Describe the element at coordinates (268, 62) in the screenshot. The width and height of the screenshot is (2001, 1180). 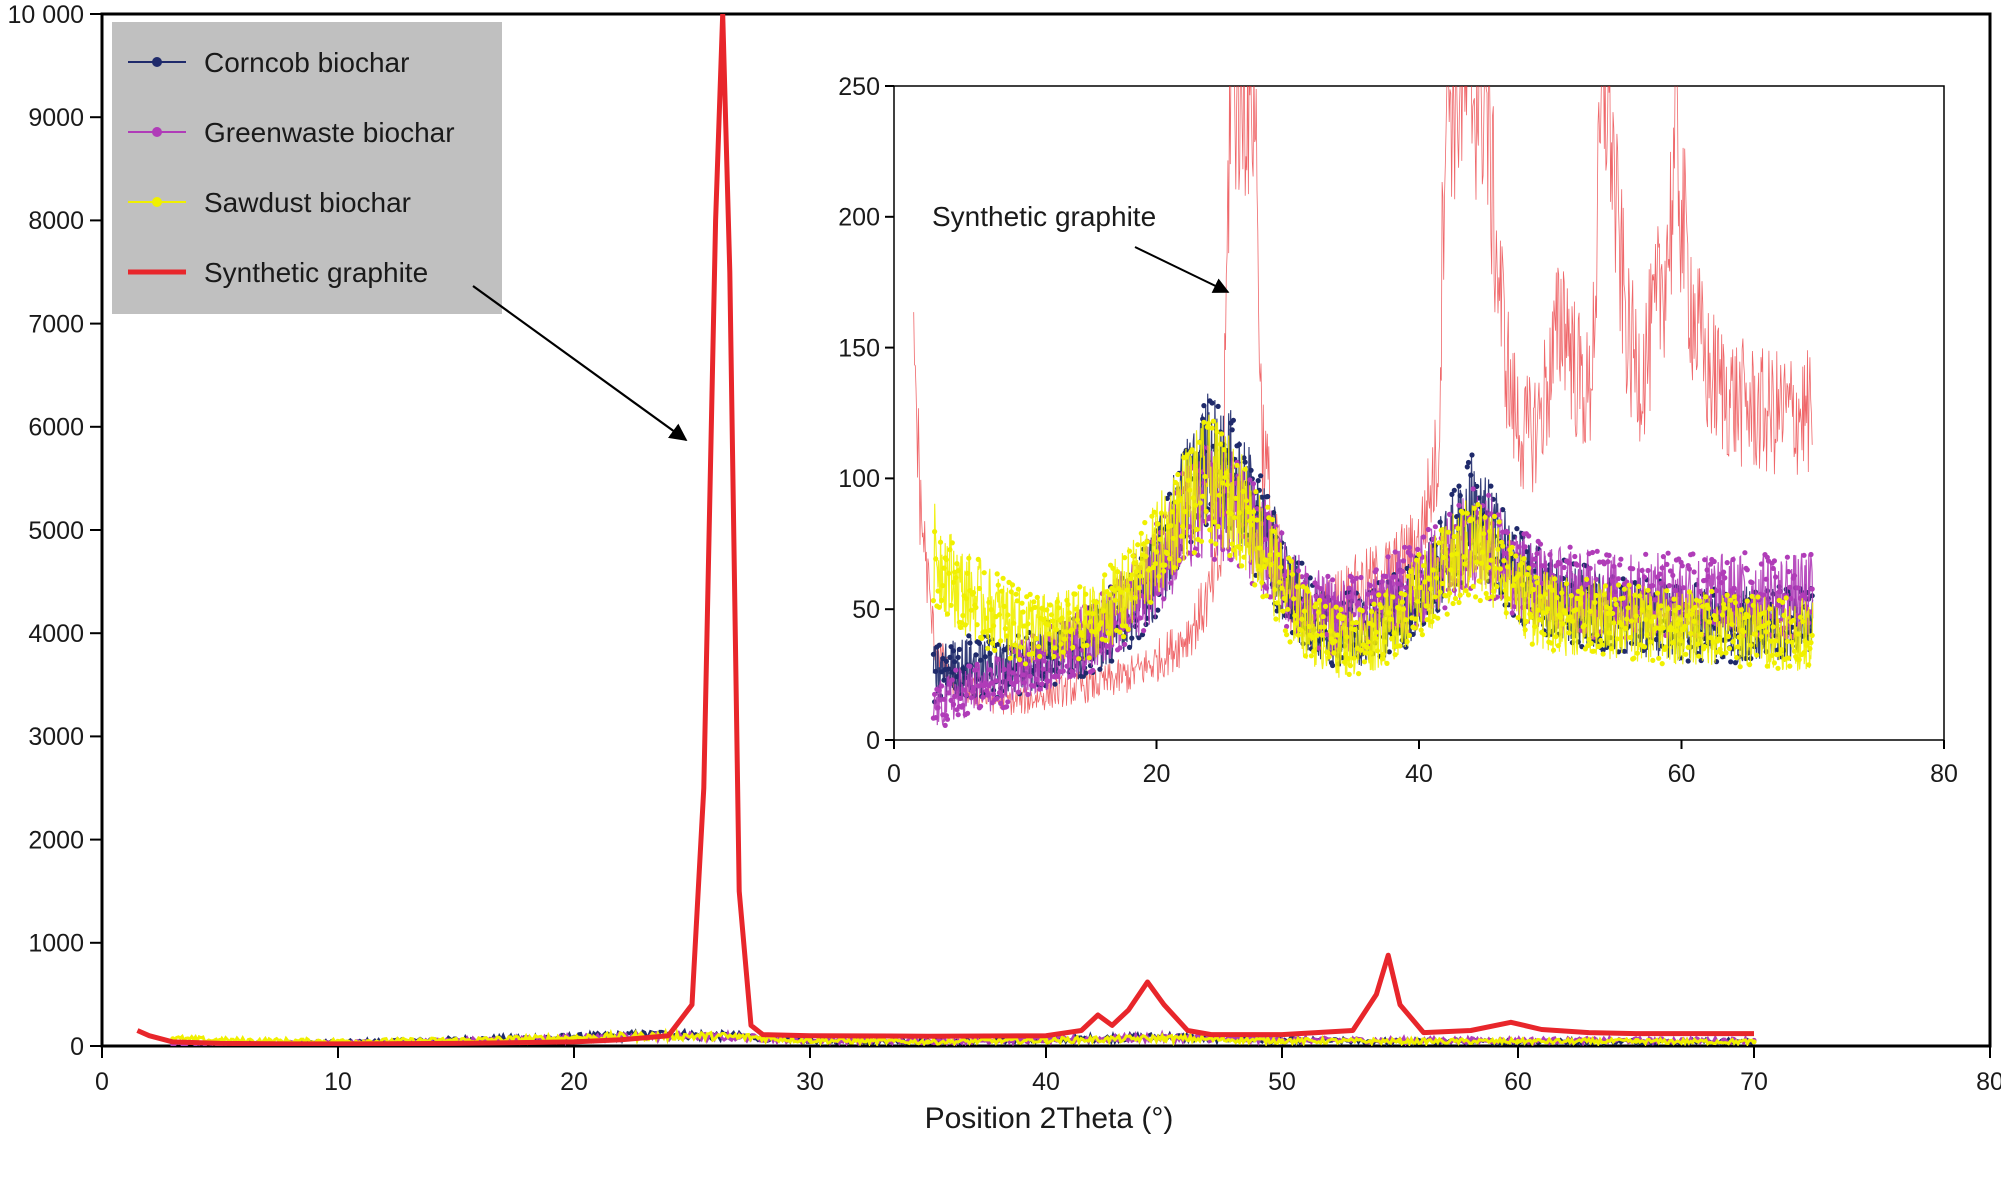
I see `legend-entry: Corncob biochar` at that location.